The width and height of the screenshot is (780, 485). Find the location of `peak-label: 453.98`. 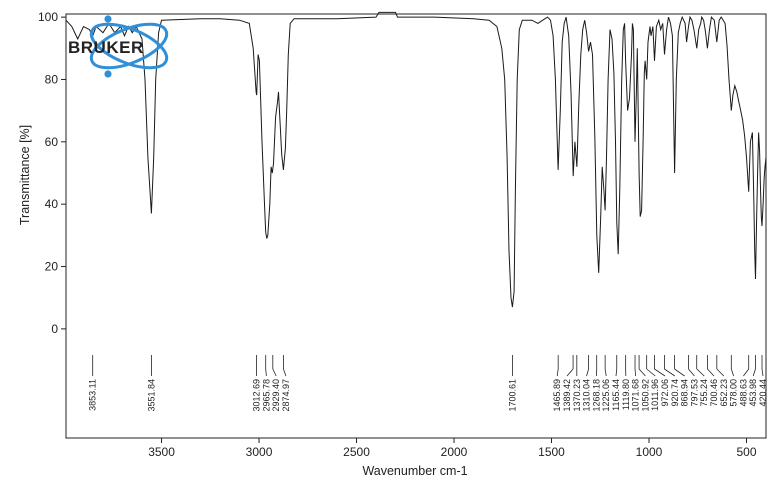

peak-label: 453.98 is located at coordinates (753, 393).